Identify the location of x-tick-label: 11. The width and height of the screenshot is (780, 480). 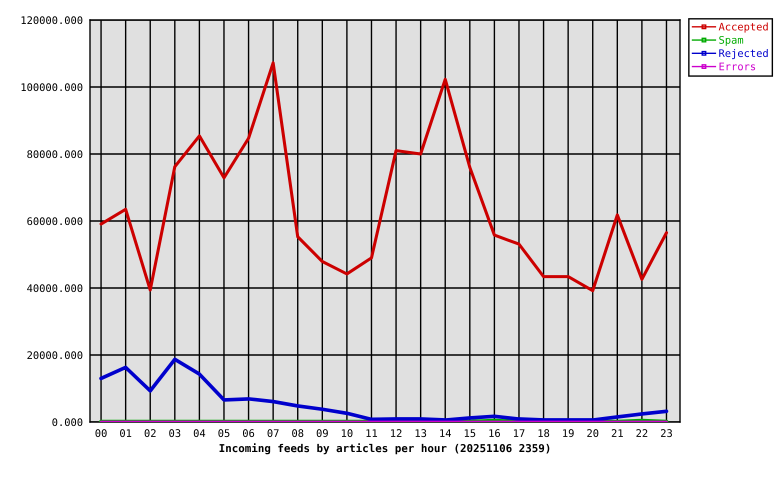
(372, 433).